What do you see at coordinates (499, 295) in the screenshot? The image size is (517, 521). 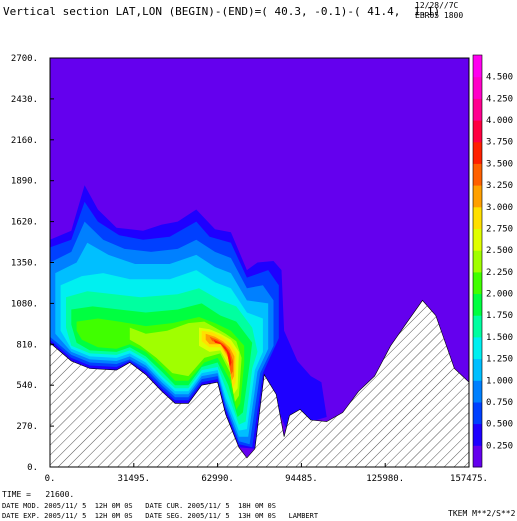 I see `colorbar-tick-label: 2.000` at bounding box center [499, 295].